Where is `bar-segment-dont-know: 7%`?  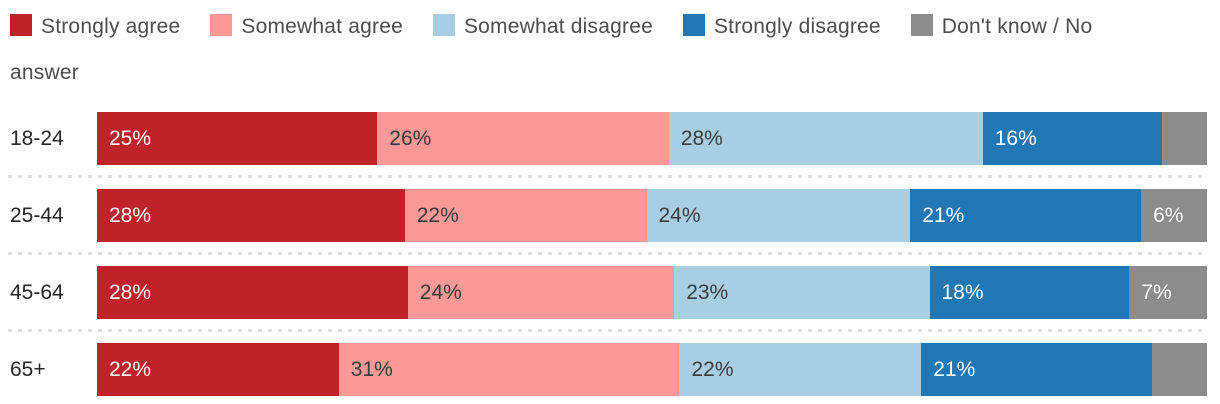 bar-segment-dont-know: 7% is located at coordinates (1168, 292).